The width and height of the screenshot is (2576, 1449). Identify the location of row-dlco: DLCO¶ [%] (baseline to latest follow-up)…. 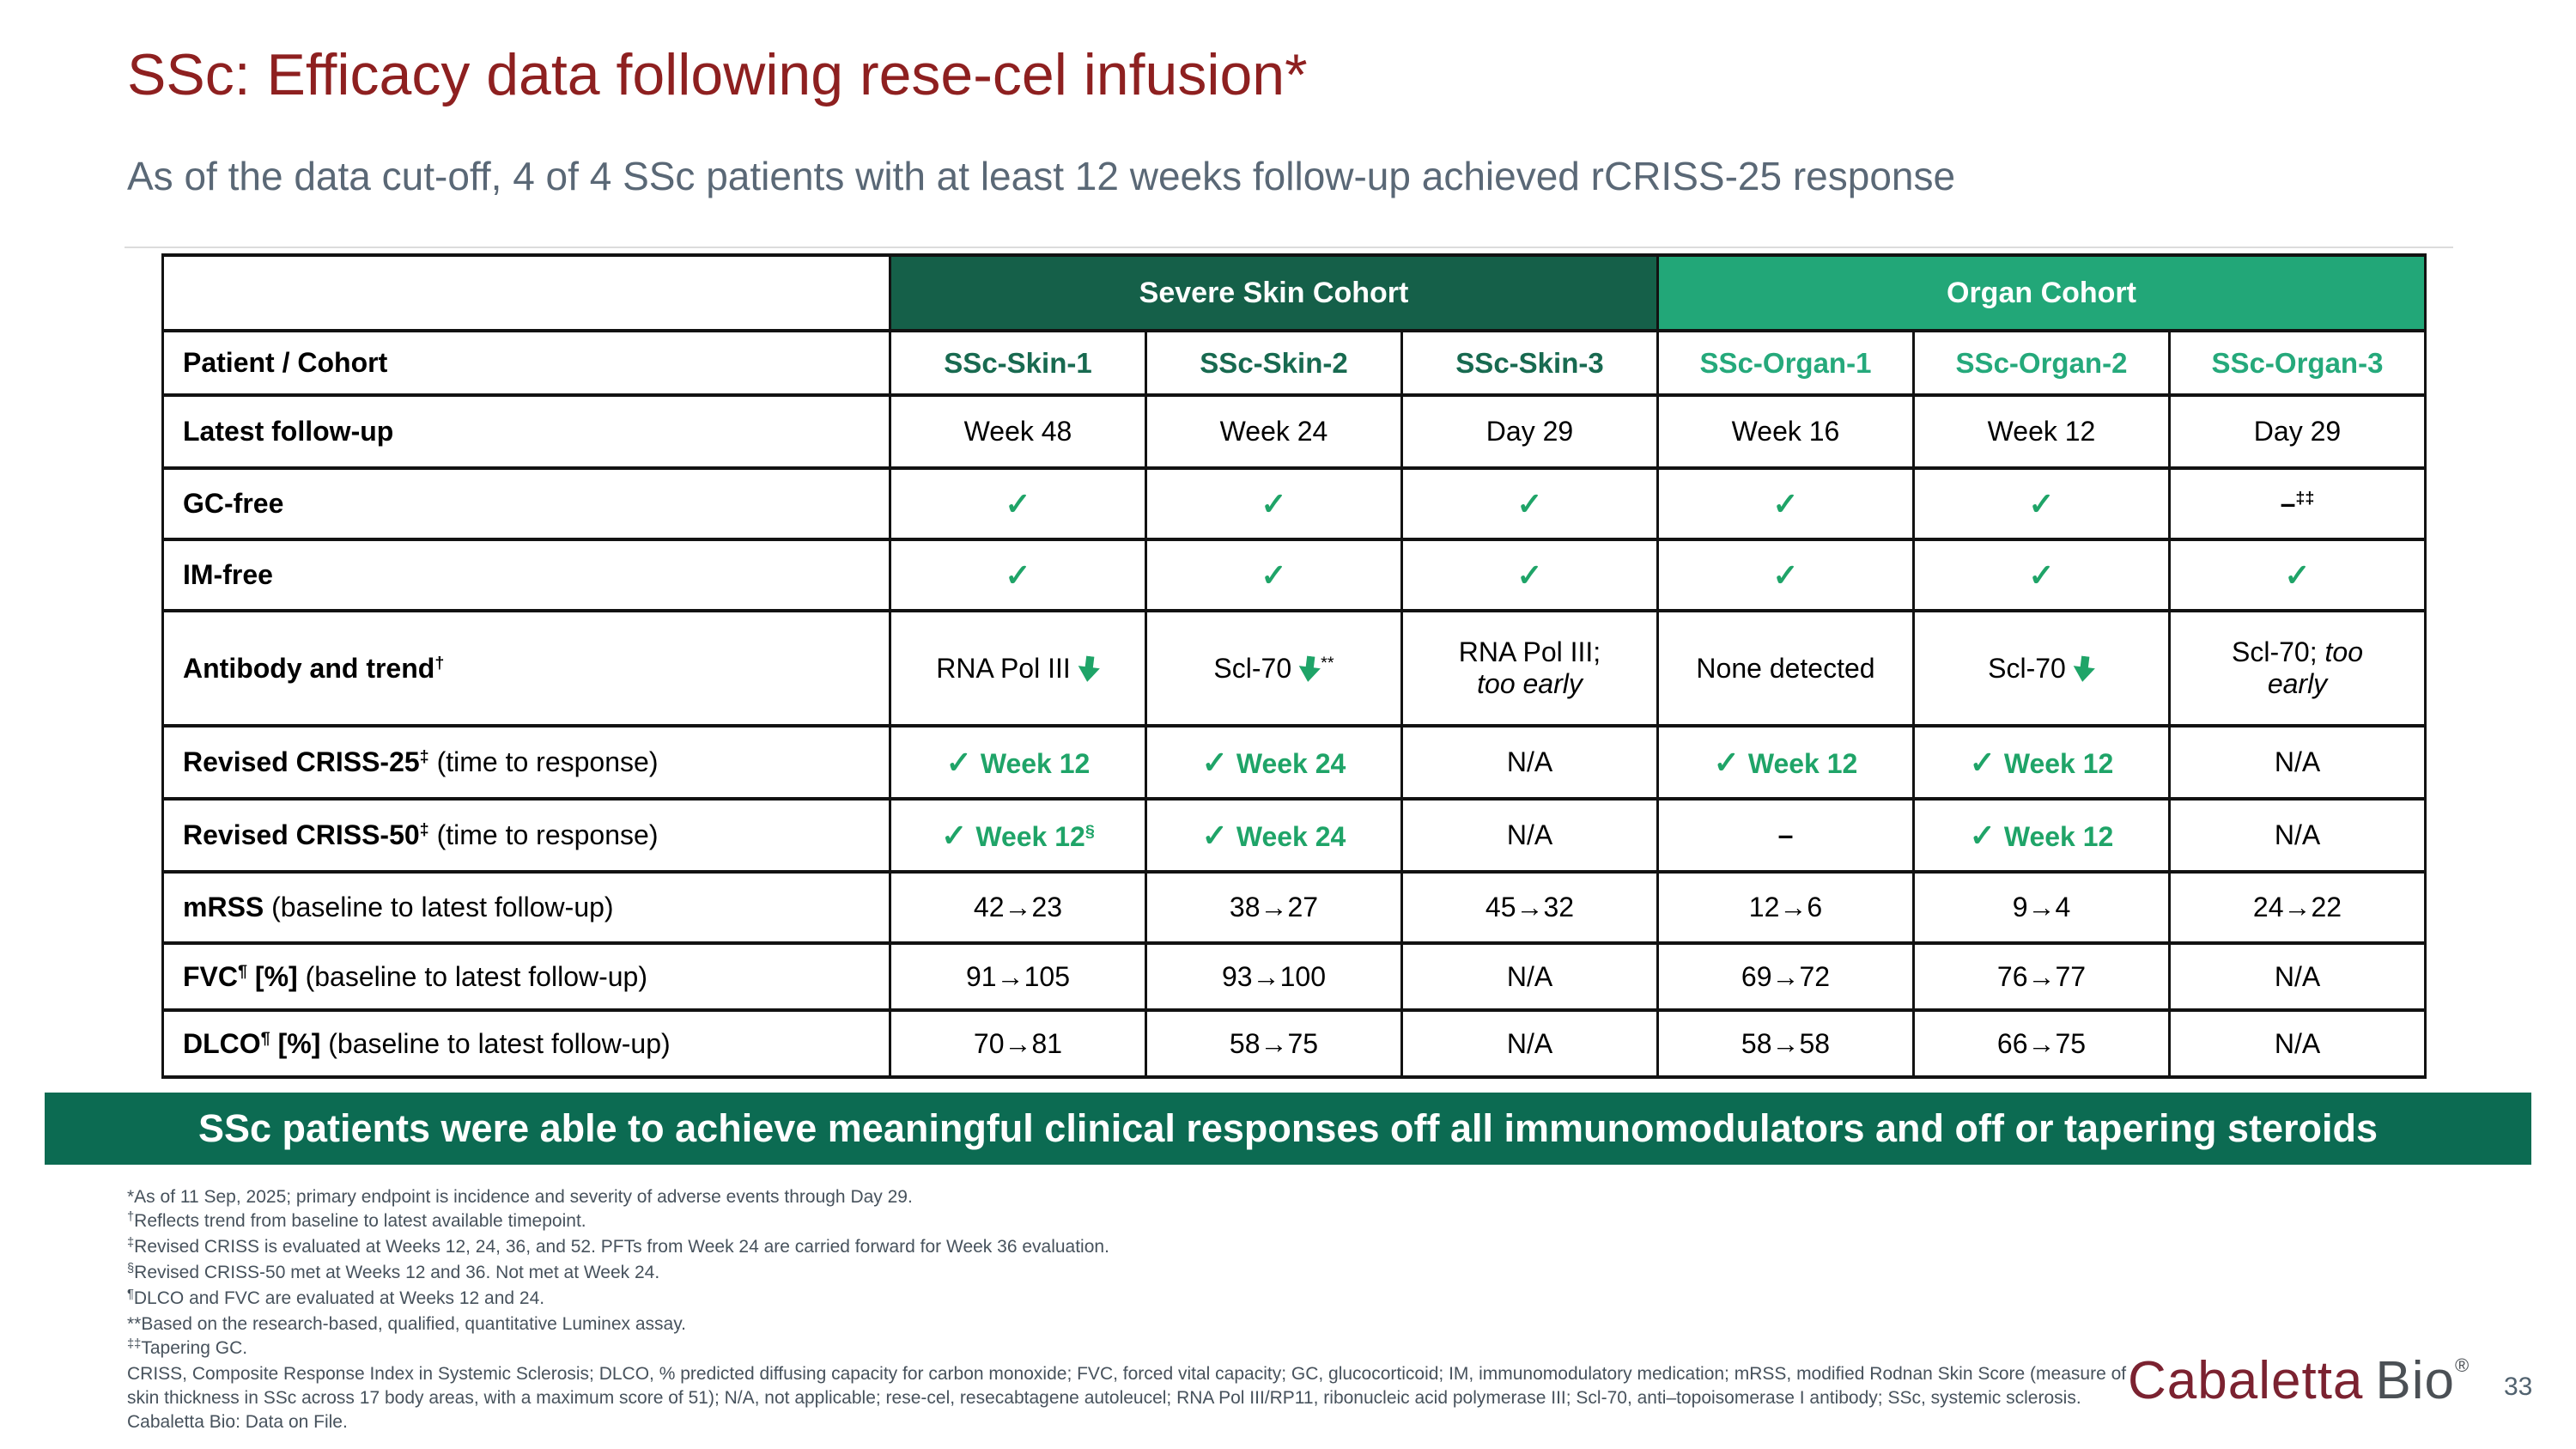
(1294, 1043).